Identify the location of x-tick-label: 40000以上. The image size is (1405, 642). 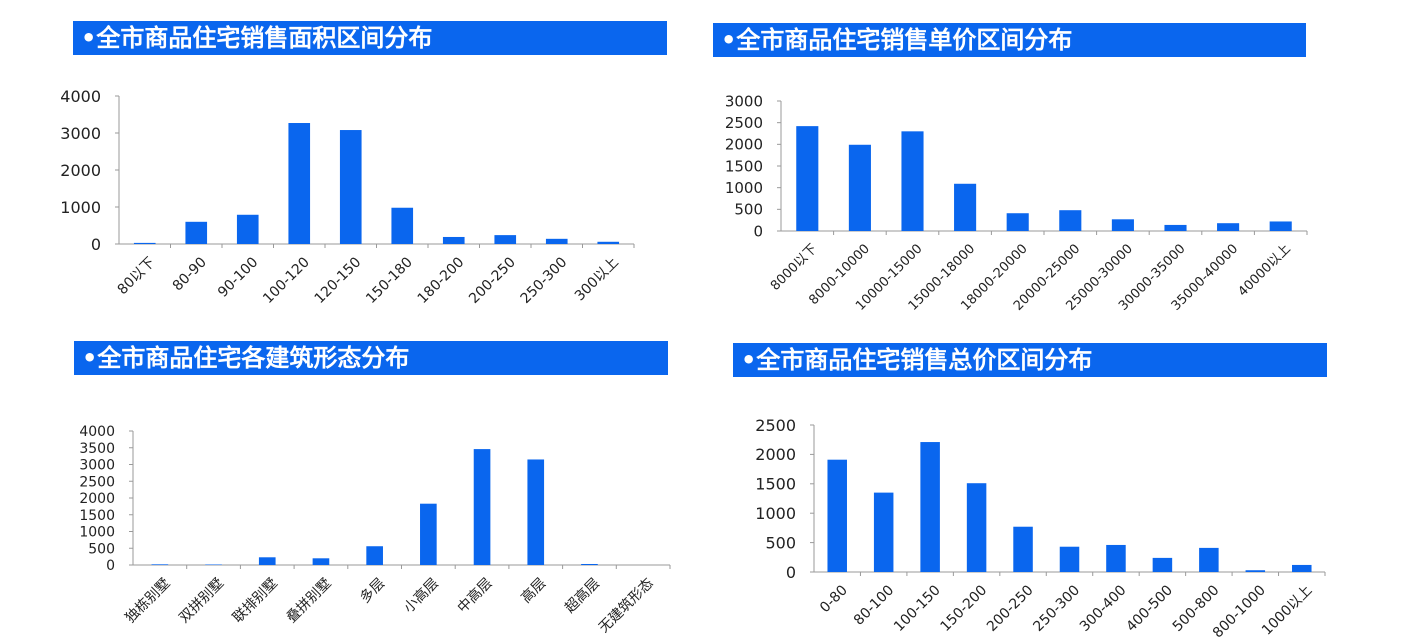
(1265, 270).